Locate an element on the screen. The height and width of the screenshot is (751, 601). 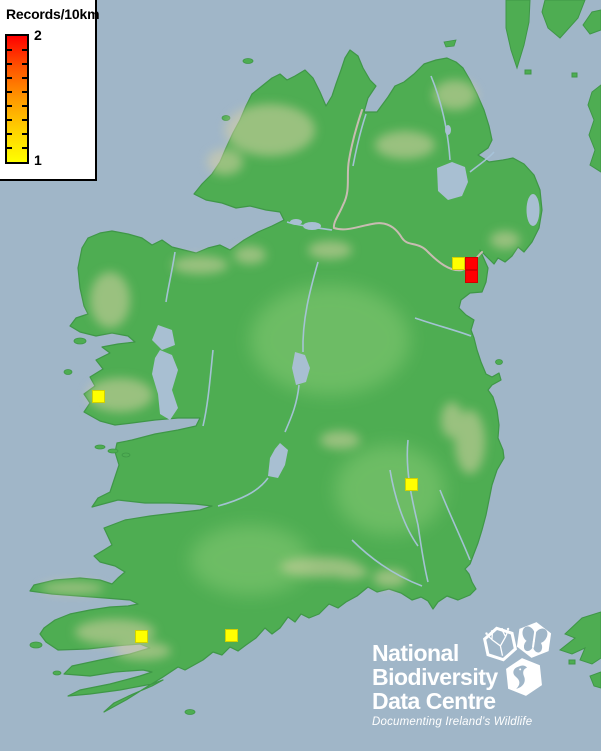
legend-max-label: 2 is located at coordinates (38, 35).